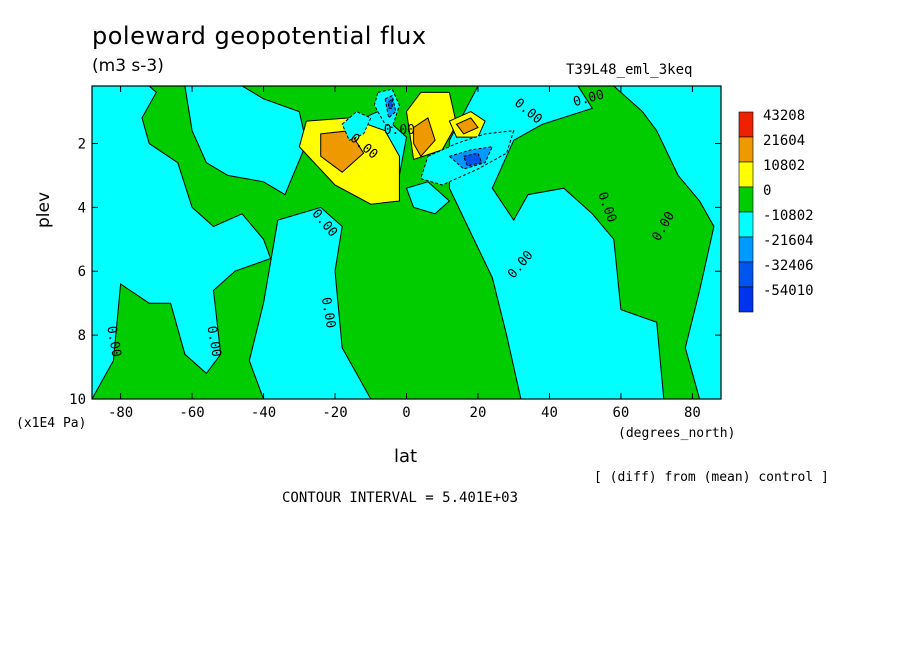 The height and width of the screenshot is (654, 904). Describe the element at coordinates (478, 413) in the screenshot. I see `x-tick-label: 20` at that location.